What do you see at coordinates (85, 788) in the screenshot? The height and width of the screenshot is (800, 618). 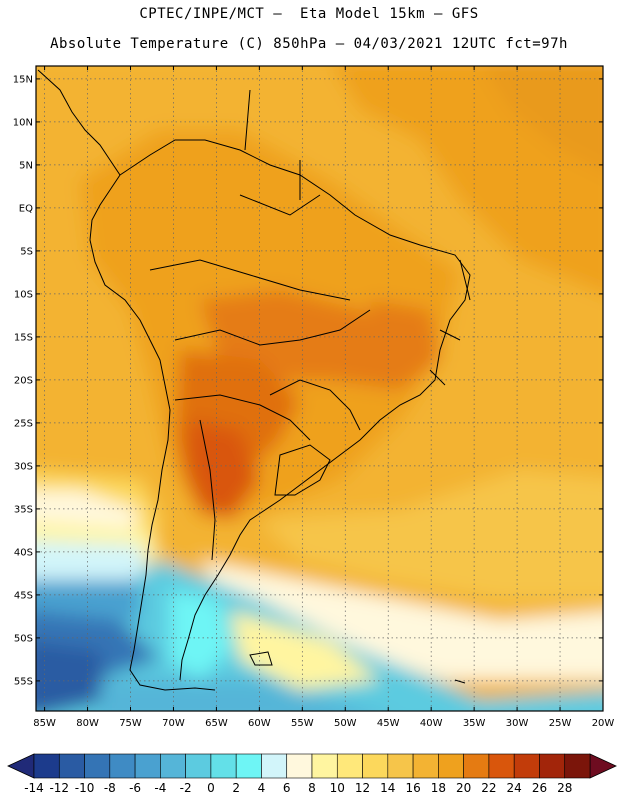 I see `colorbar-tick-label: -10` at bounding box center [85, 788].